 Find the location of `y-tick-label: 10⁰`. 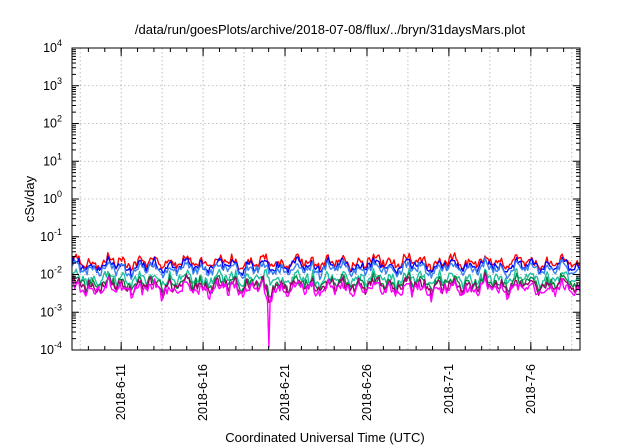

y-tick-label: 10⁰ is located at coordinates (52, 197).